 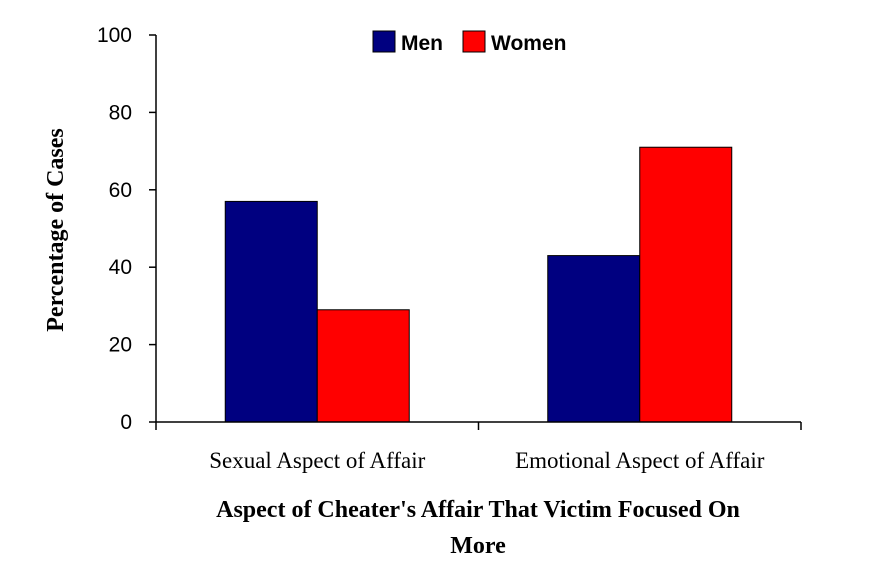 I want to click on x-category-label: Emotional Aspect of Affair, so click(x=640, y=460).